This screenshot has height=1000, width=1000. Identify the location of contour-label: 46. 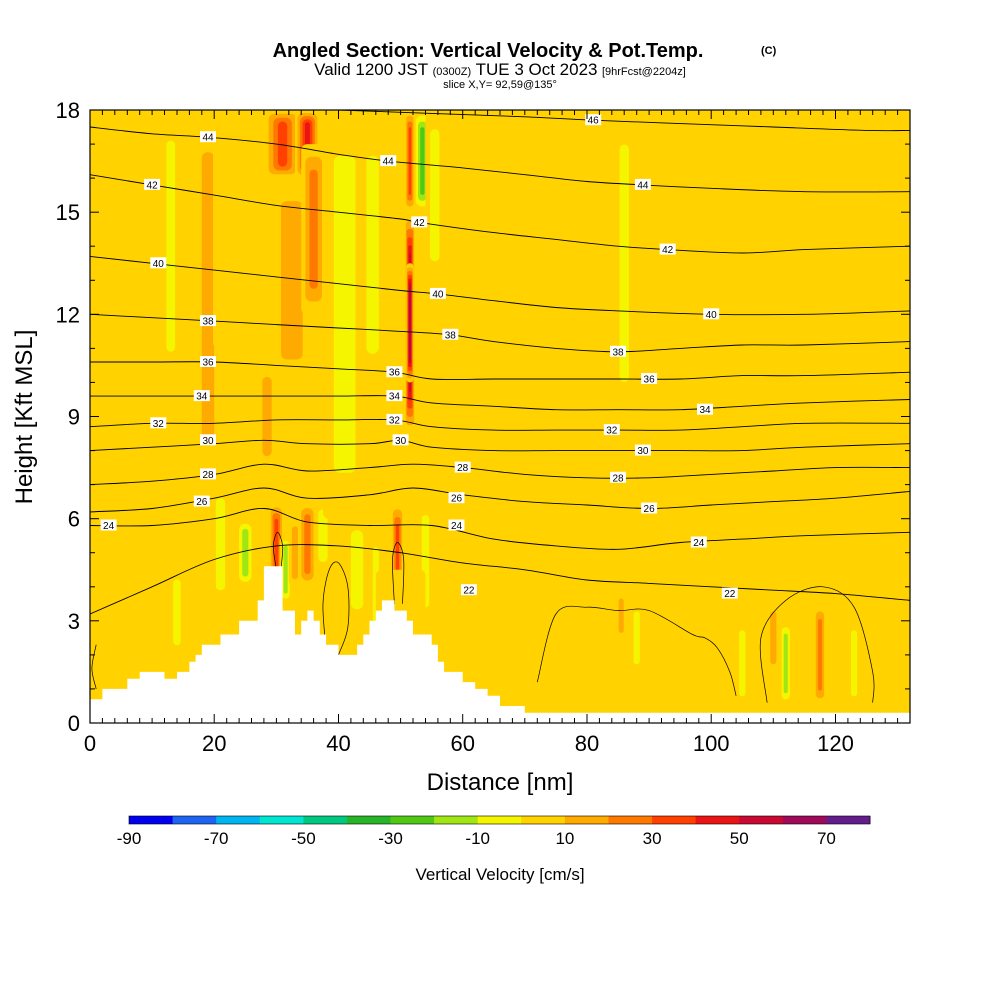
(594, 121).